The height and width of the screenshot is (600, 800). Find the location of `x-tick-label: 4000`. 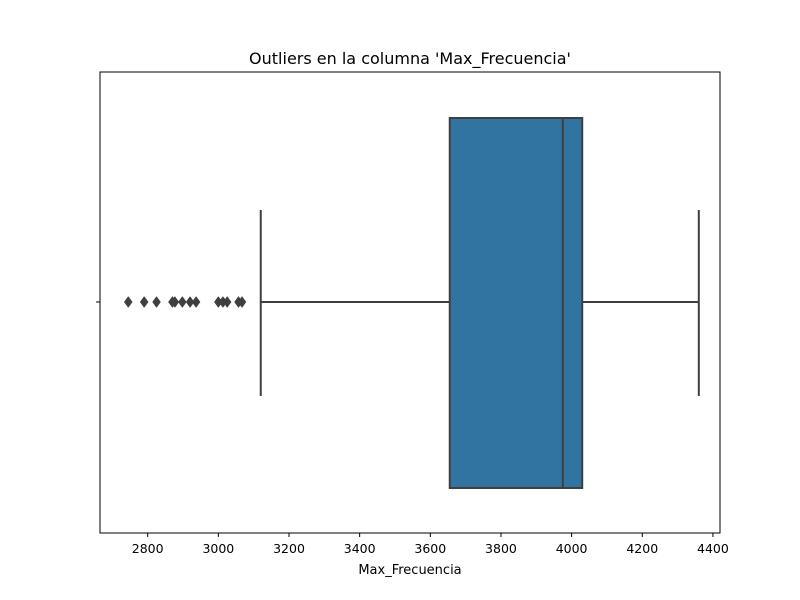

x-tick-label: 4000 is located at coordinates (572, 548).